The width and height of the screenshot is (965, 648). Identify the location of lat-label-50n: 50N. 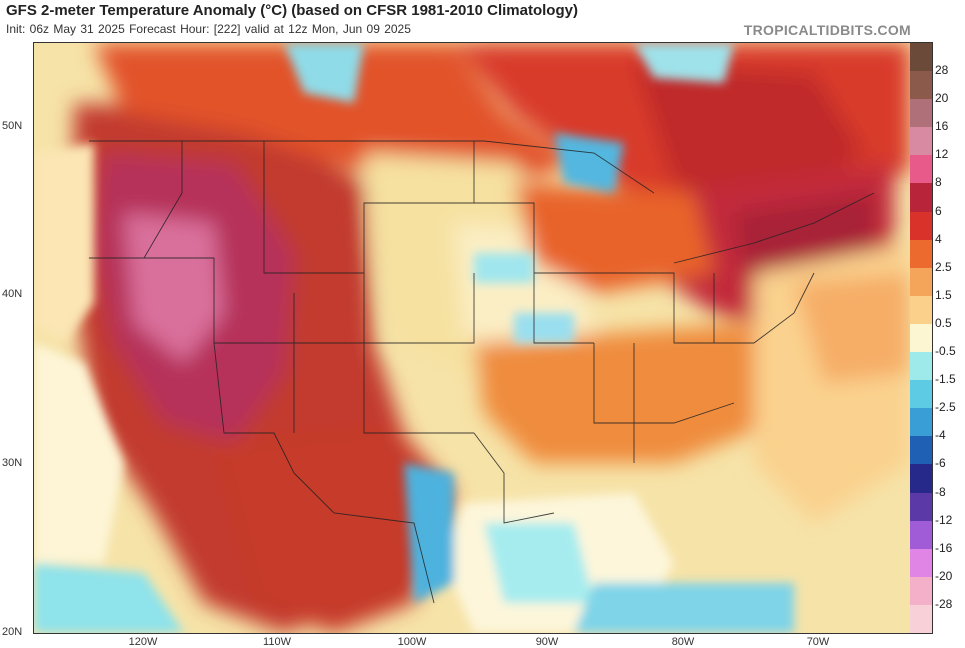
(12, 126).